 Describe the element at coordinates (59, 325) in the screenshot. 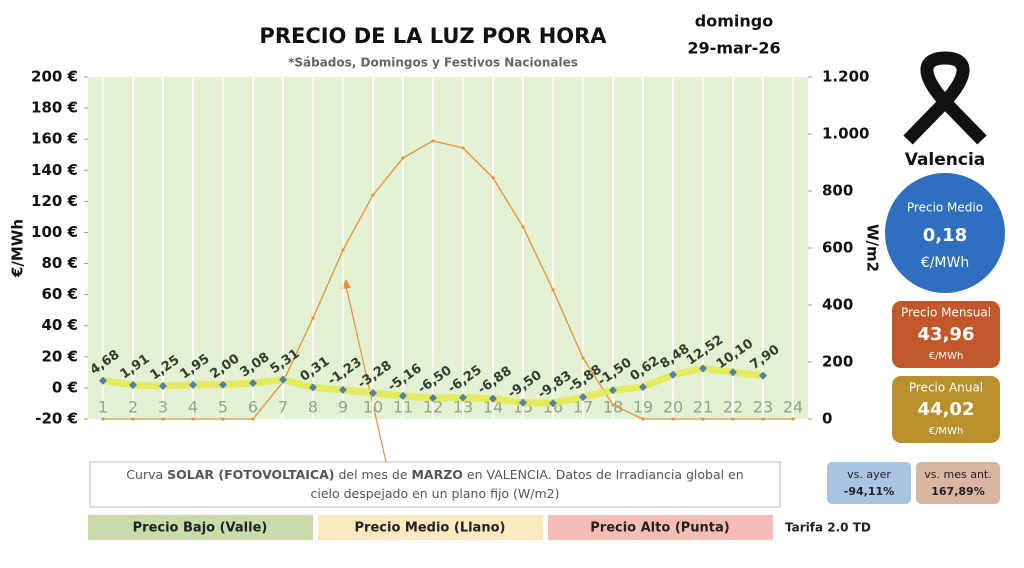

I see `y-tick-label: 40 €` at that location.